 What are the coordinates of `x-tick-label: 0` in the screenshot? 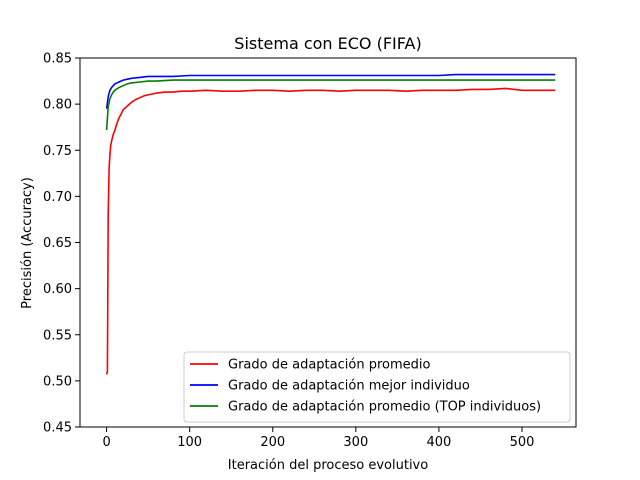 It's located at (106, 442).